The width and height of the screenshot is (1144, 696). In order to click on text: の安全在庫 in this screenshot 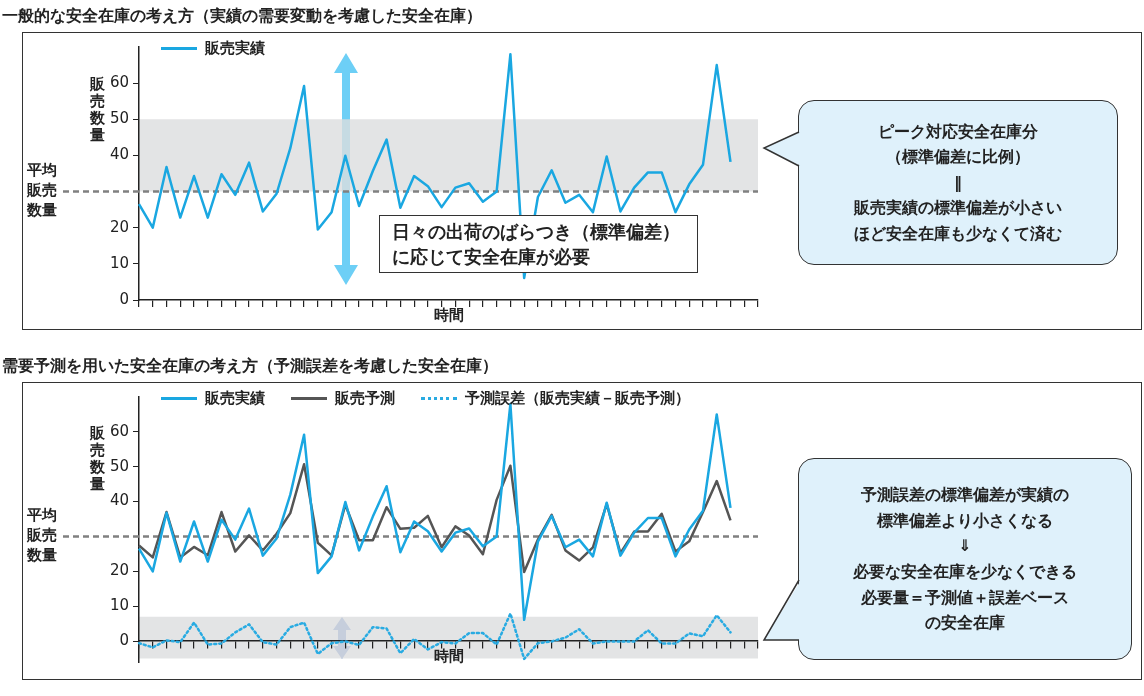, I will do `click(965, 623)`.